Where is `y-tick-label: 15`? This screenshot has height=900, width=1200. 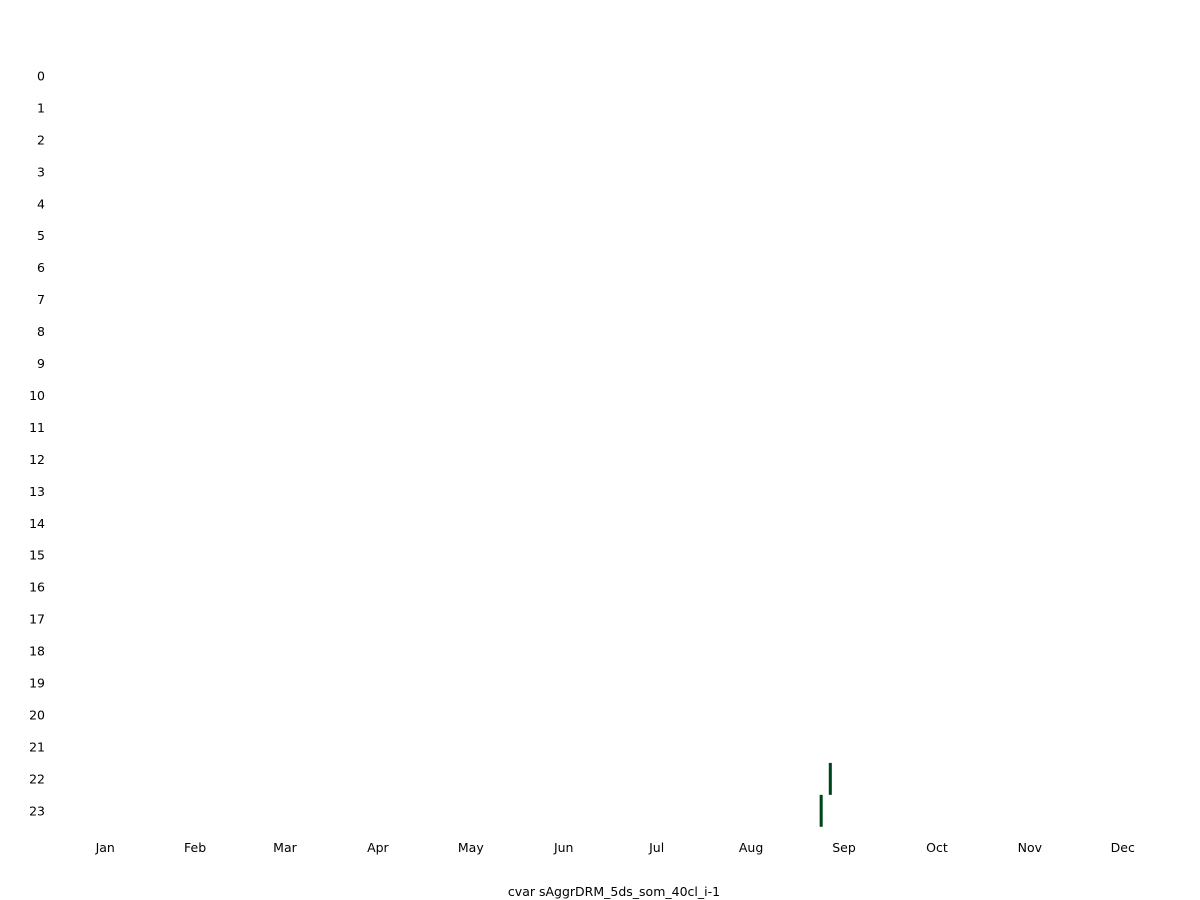 y-tick-label: 15 is located at coordinates (37, 555).